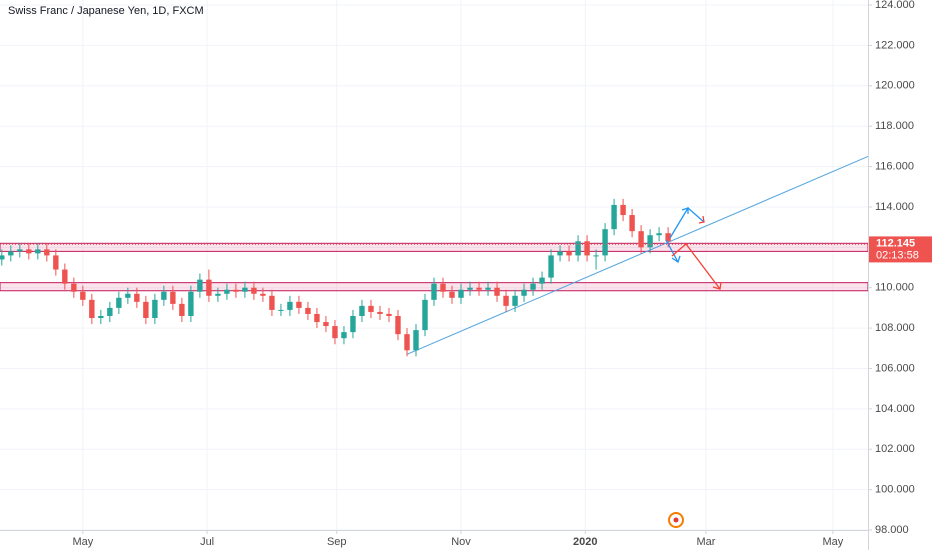 The height and width of the screenshot is (550, 932). Describe the element at coordinates (895, 45) in the screenshot. I see `y-tick-label: 122.000` at that location.